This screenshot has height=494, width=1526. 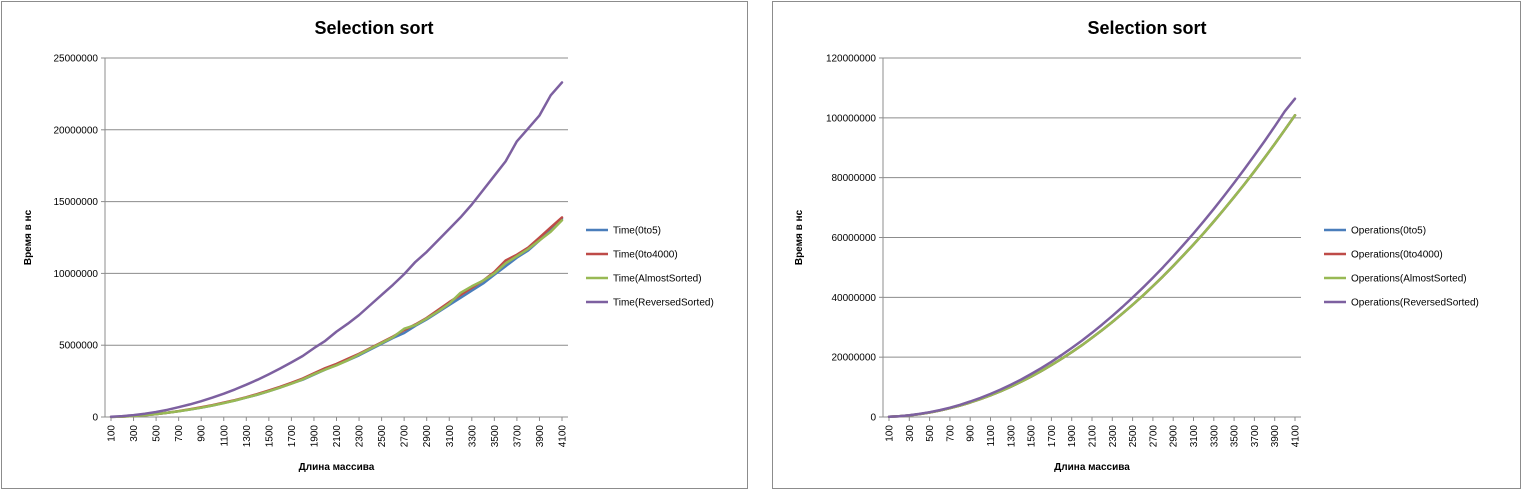 What do you see at coordinates (637, 231) in the screenshot?
I see `legend-label: Time(0to5)` at bounding box center [637, 231].